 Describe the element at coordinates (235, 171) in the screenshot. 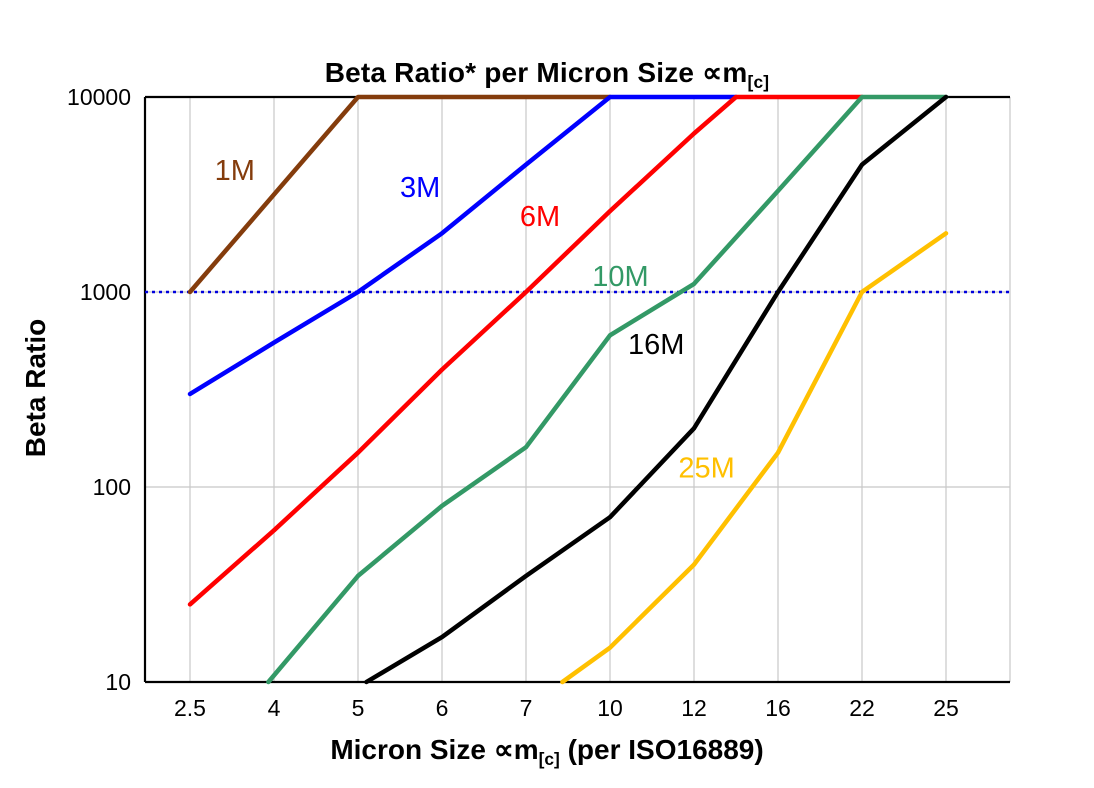

I see `series-label-1M: 1M` at that location.